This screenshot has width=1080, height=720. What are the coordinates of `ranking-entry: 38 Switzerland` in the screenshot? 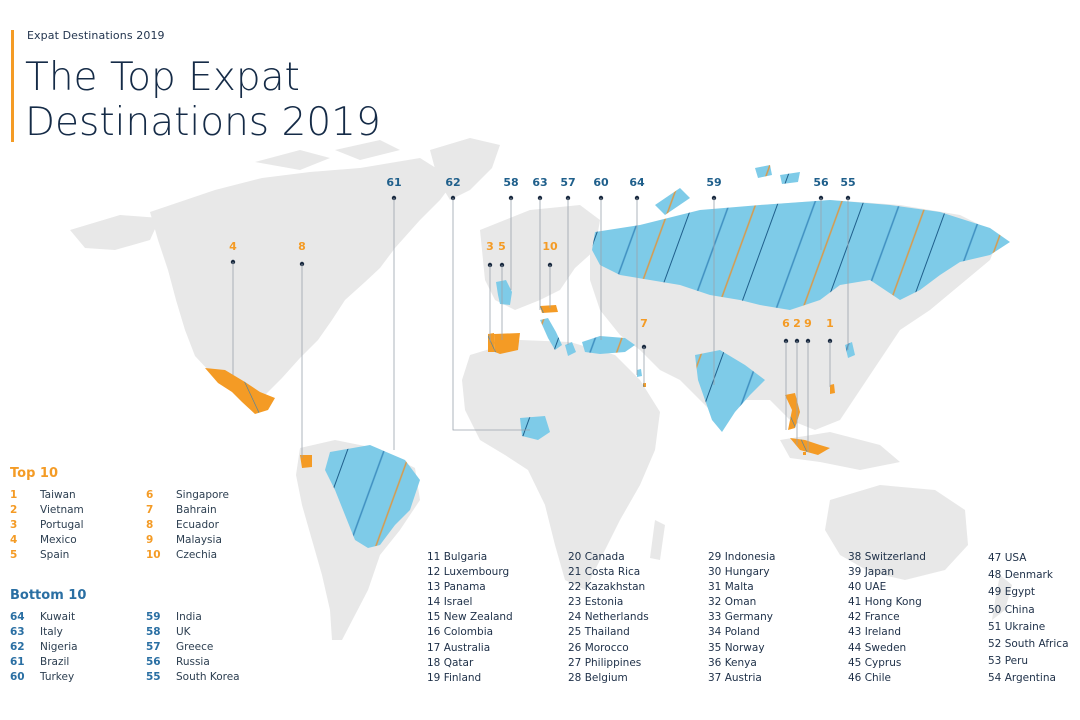 It's located at (887, 557).